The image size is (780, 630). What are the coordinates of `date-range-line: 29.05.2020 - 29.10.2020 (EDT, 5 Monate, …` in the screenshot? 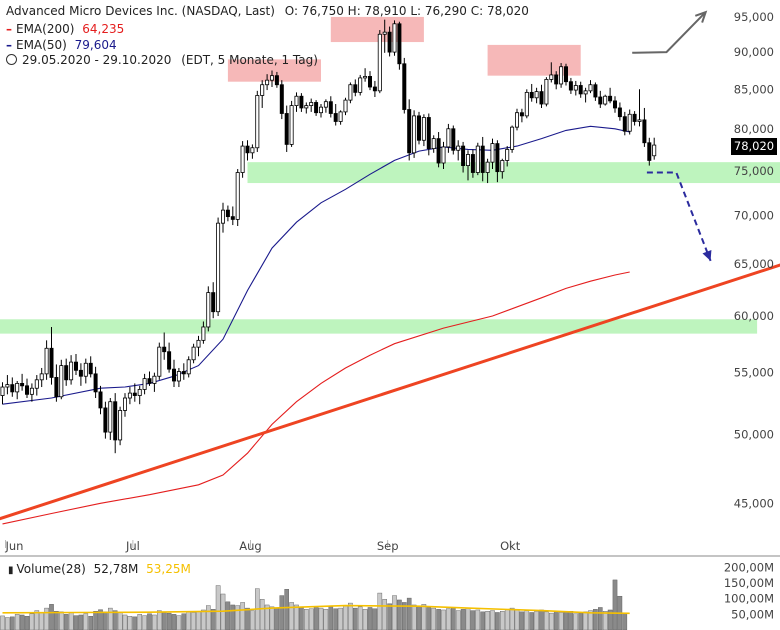 It's located at (162, 60).